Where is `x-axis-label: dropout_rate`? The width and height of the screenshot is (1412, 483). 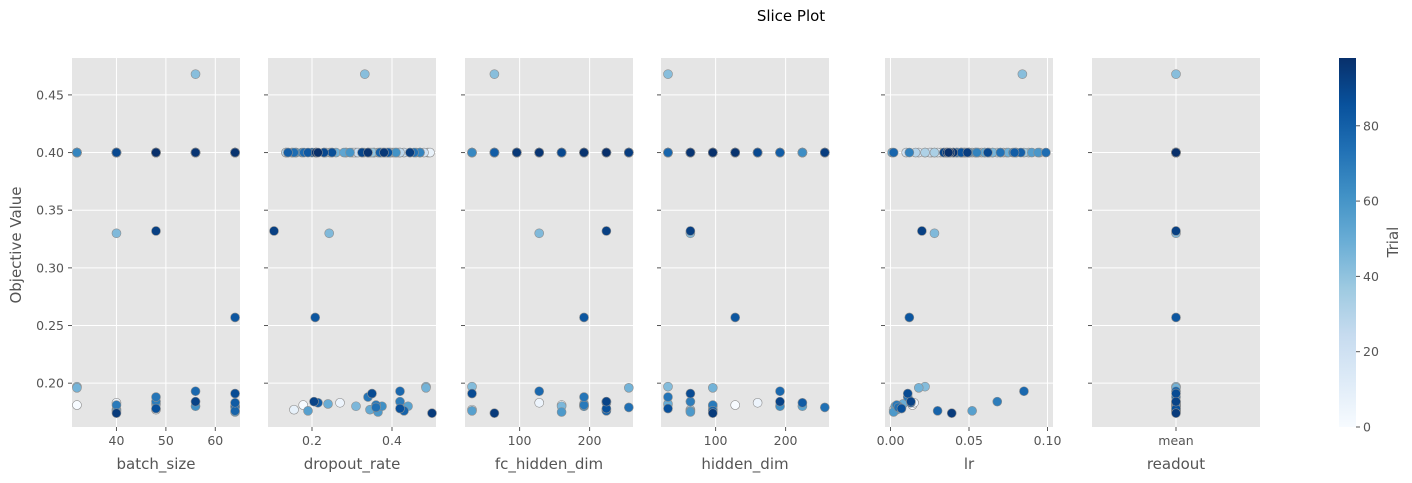
x-axis-label: dropout_rate is located at coordinates (352, 464).